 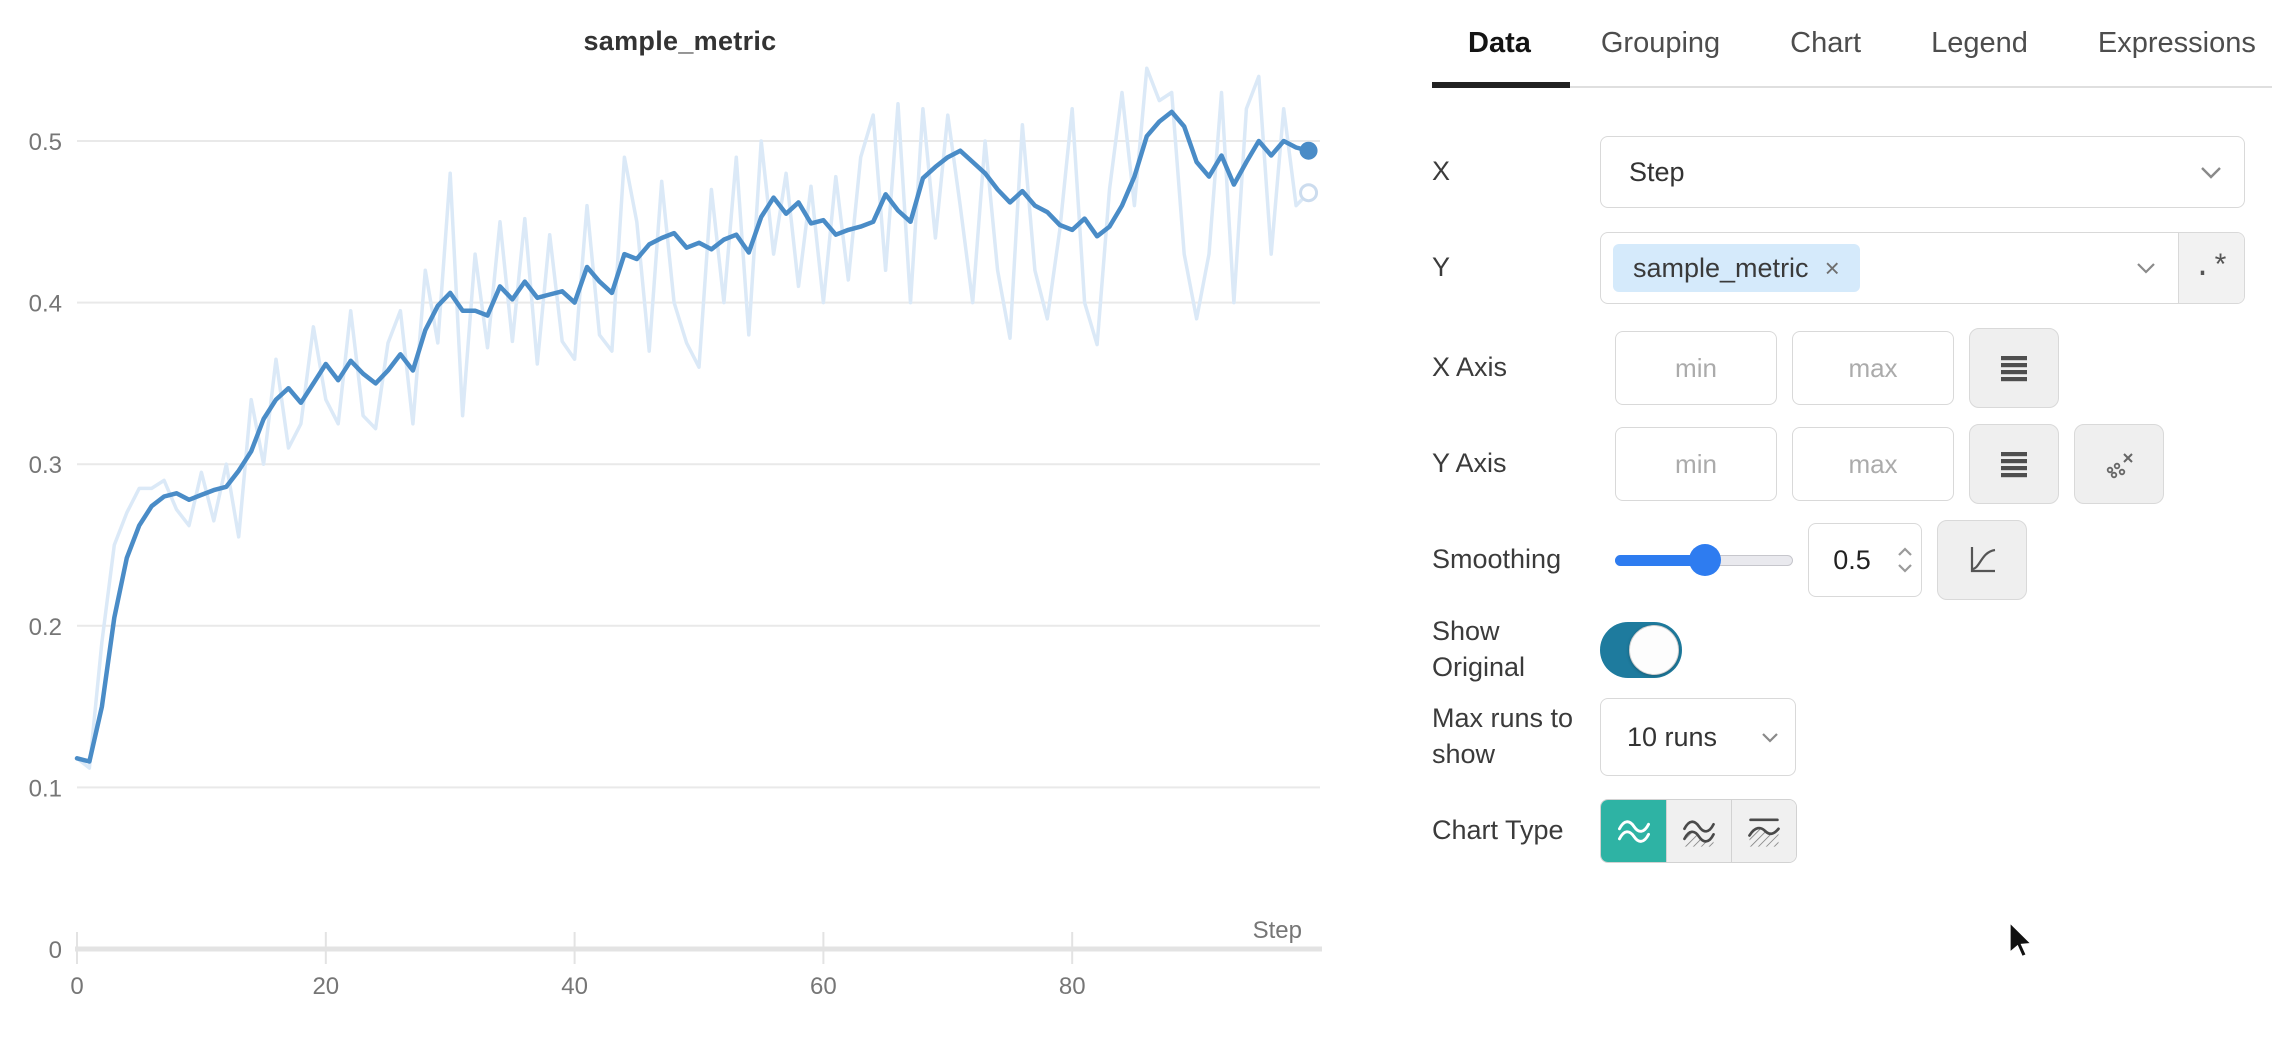 I want to click on x-field-label: X, so click(x=1441, y=171).